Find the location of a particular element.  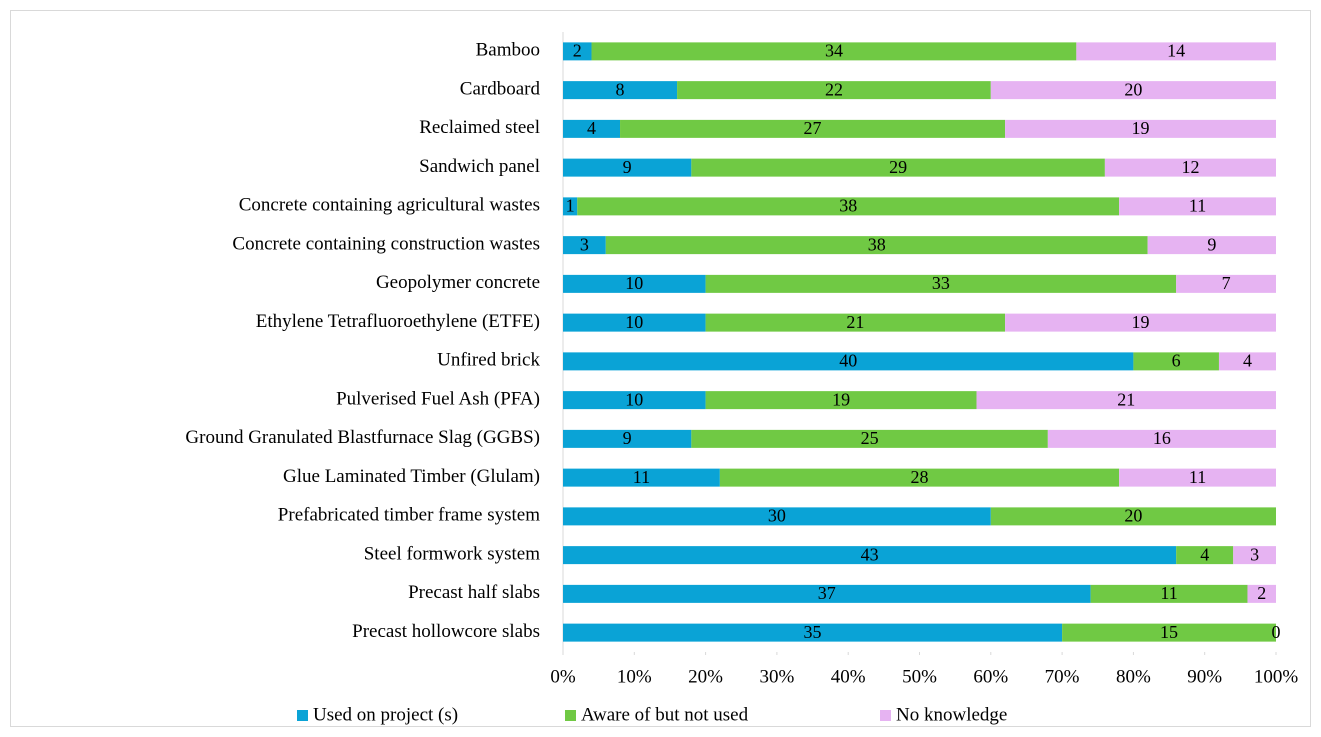

data-label: 22 is located at coordinates (834, 89).